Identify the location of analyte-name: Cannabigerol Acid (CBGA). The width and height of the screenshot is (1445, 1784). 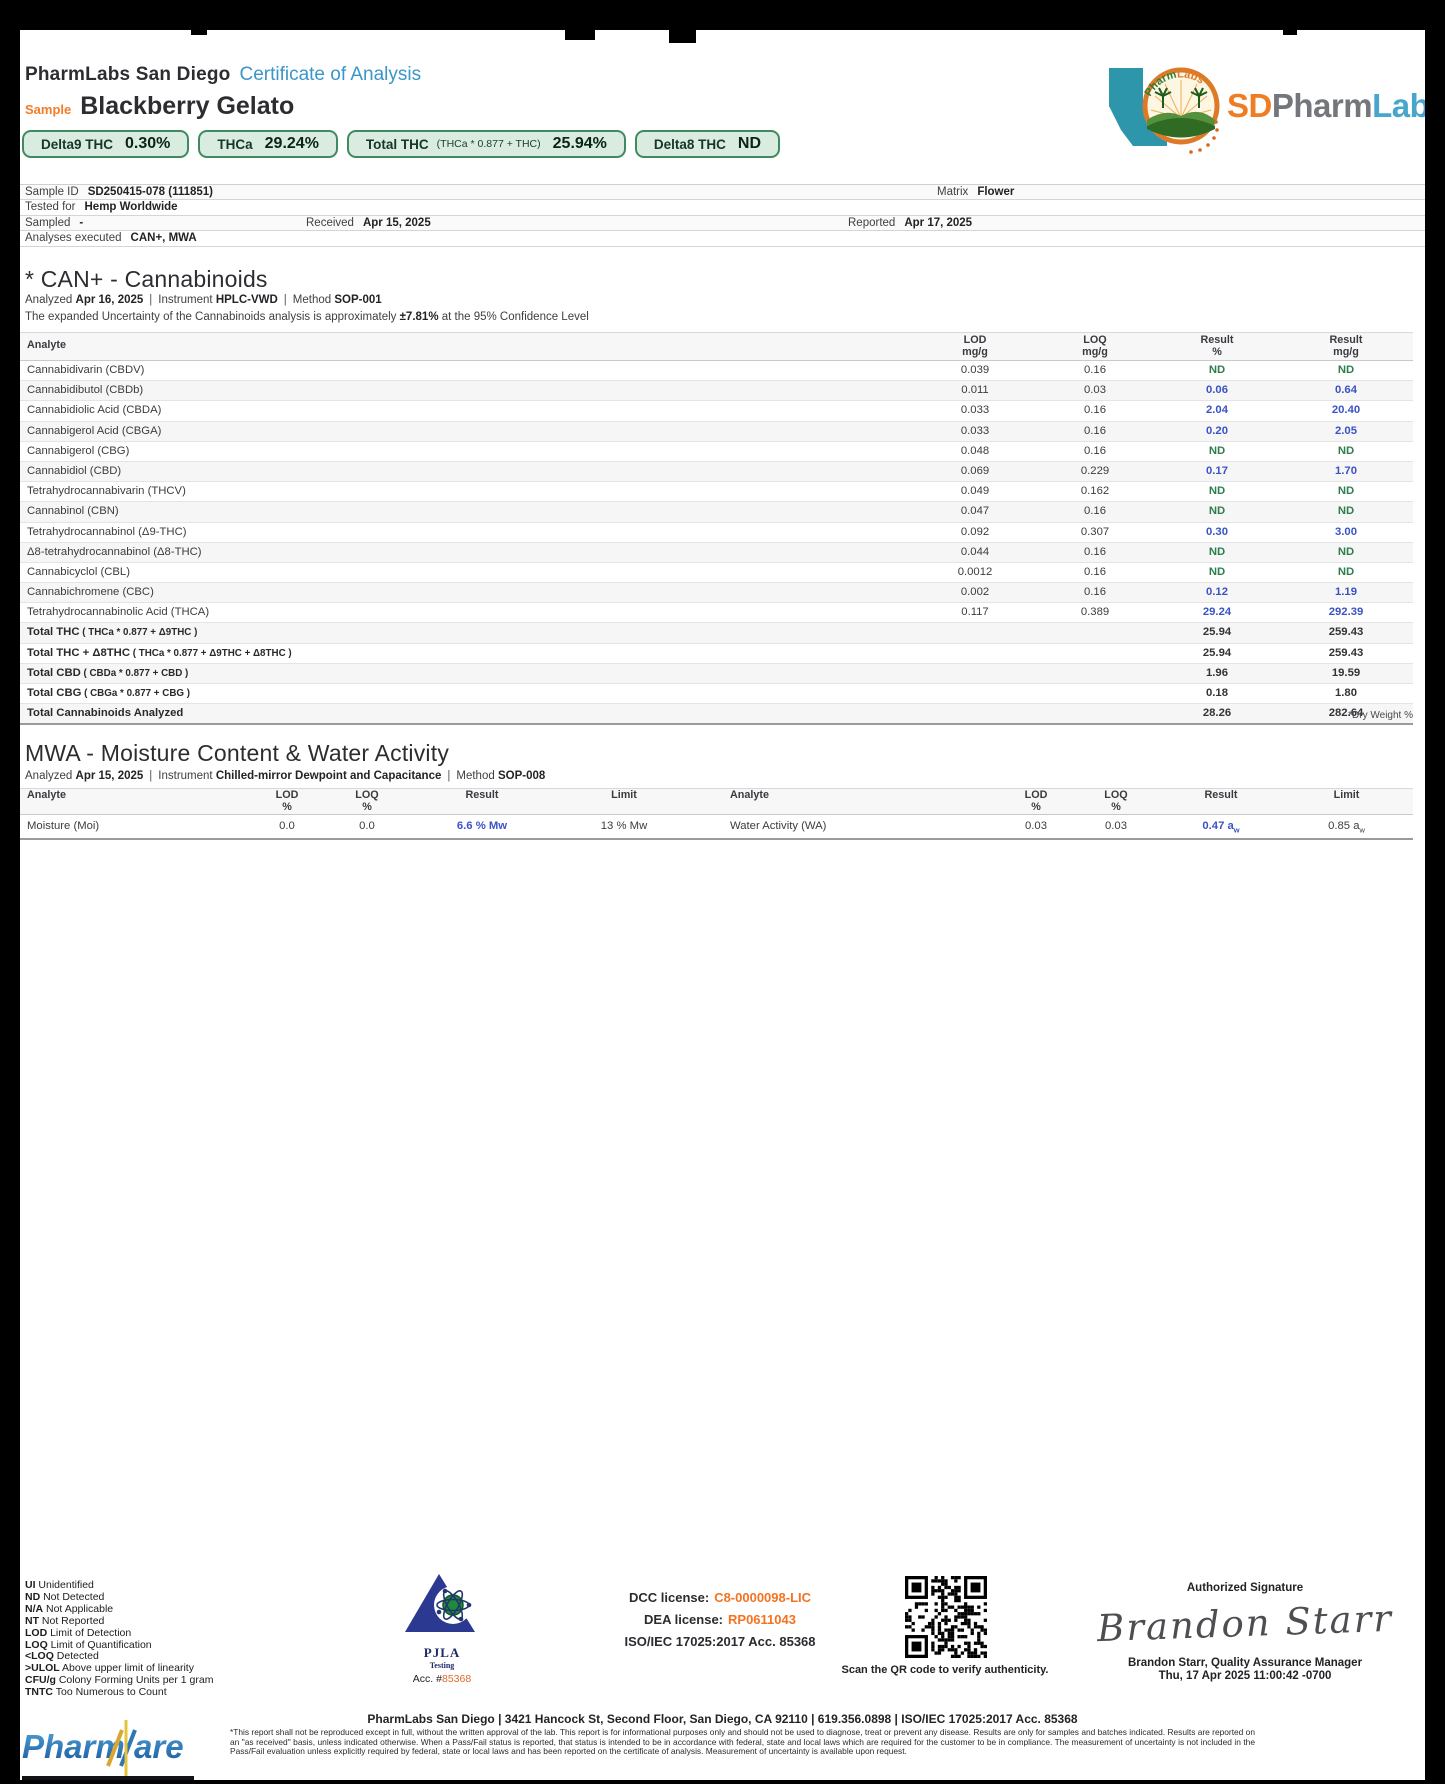
(94, 430).